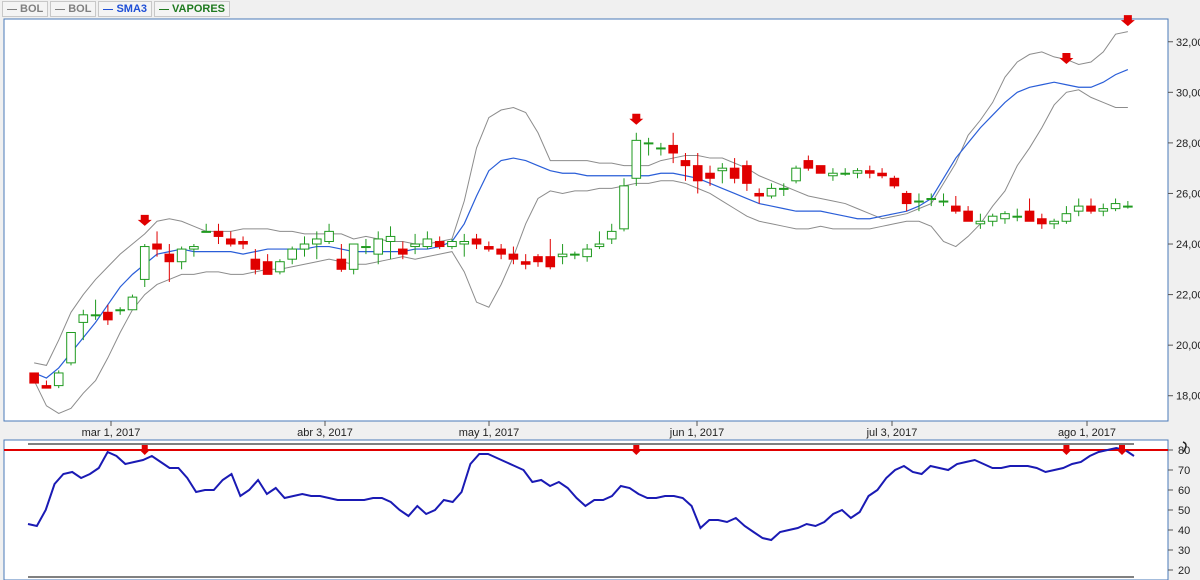 The height and width of the screenshot is (580, 1200). I want to click on price-y-tick-label: 32,00, so click(1188, 43).